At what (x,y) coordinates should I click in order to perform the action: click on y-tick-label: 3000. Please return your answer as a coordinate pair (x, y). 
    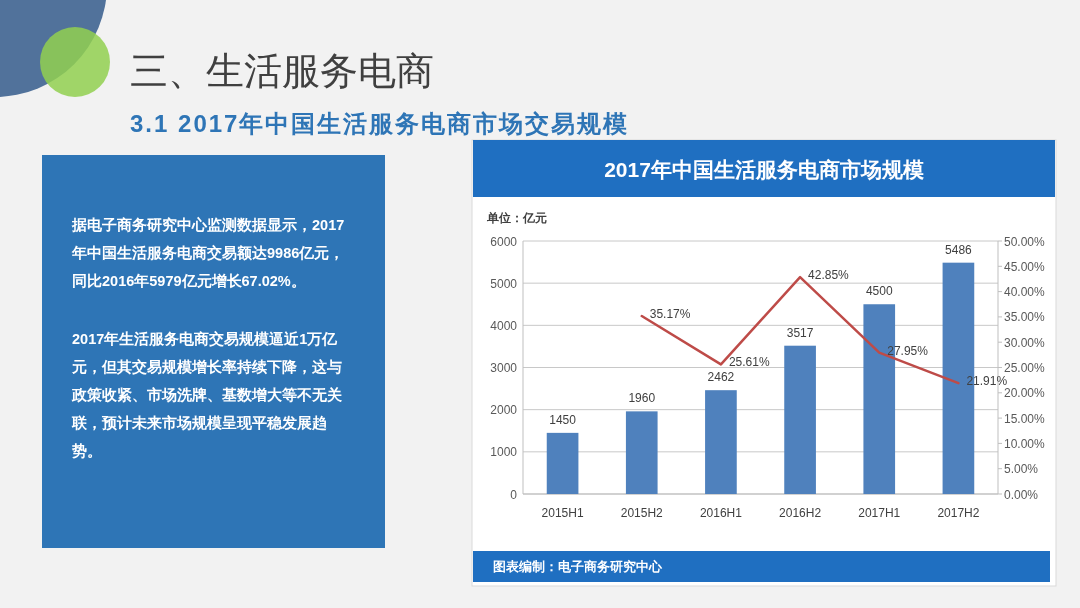
    Looking at the image, I should click on (504, 368).